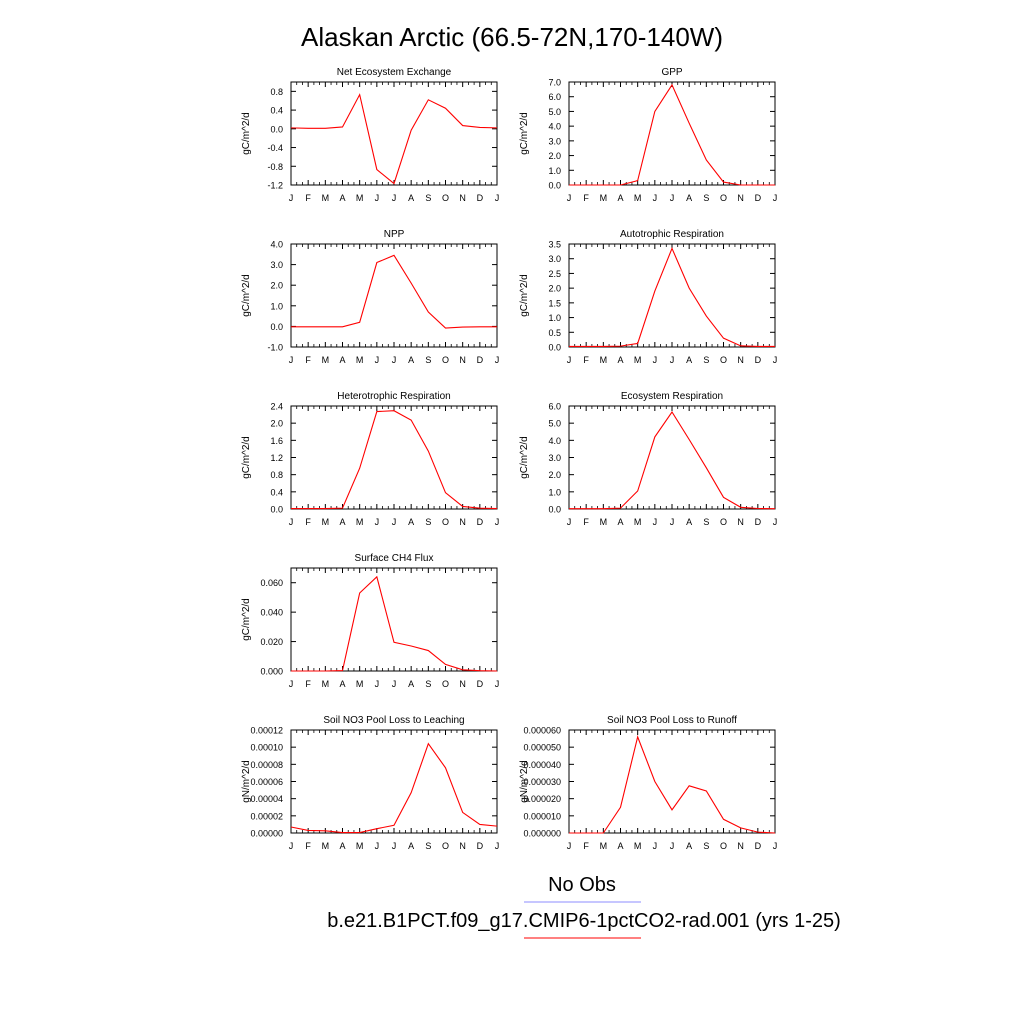 The image size is (1024, 1024). Describe the element at coordinates (542, 799) in the screenshot. I see `y-tick-label: 0.000020` at that location.